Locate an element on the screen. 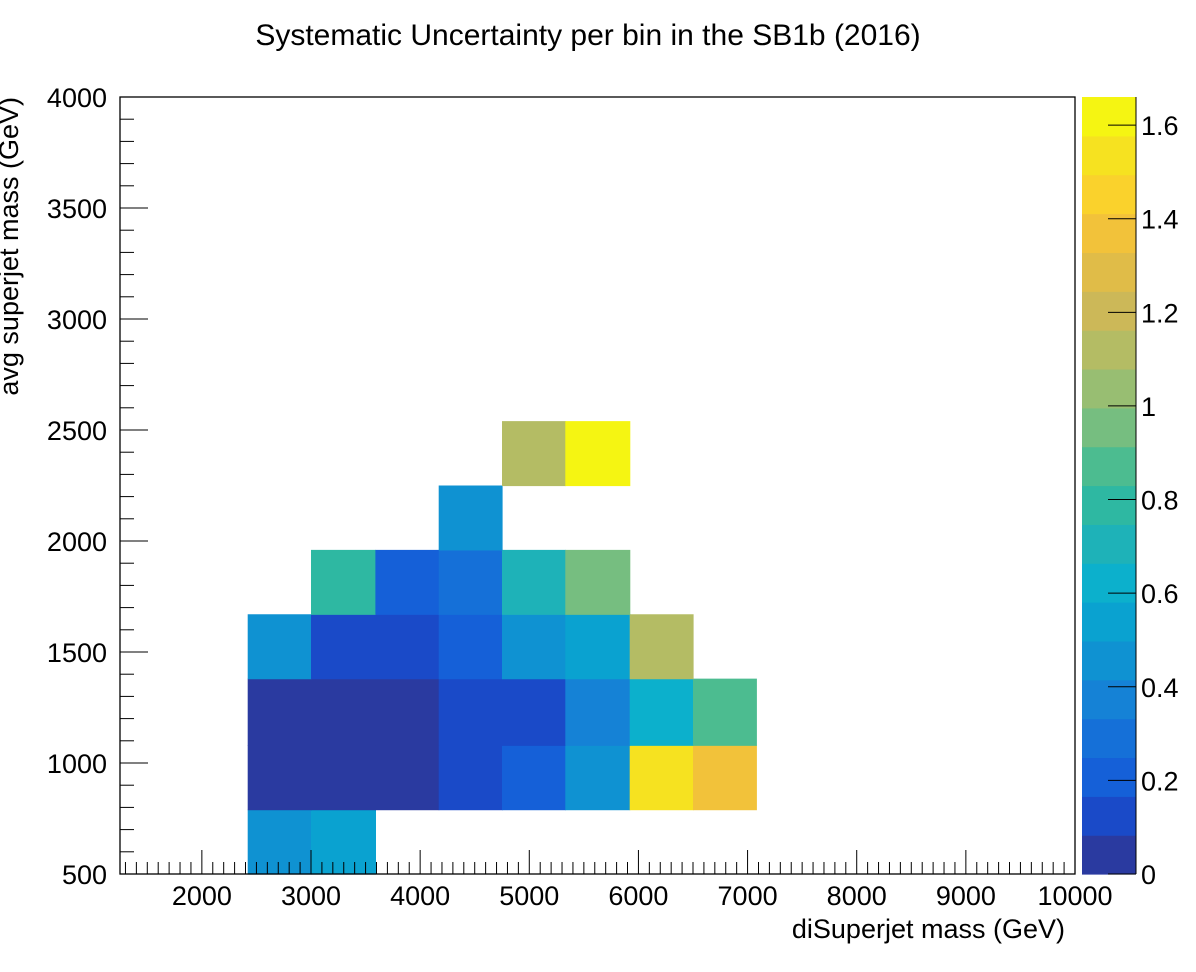 The image size is (1196, 972). x-axis-label: diSuperjet mass (GeV) is located at coordinates (928, 929).